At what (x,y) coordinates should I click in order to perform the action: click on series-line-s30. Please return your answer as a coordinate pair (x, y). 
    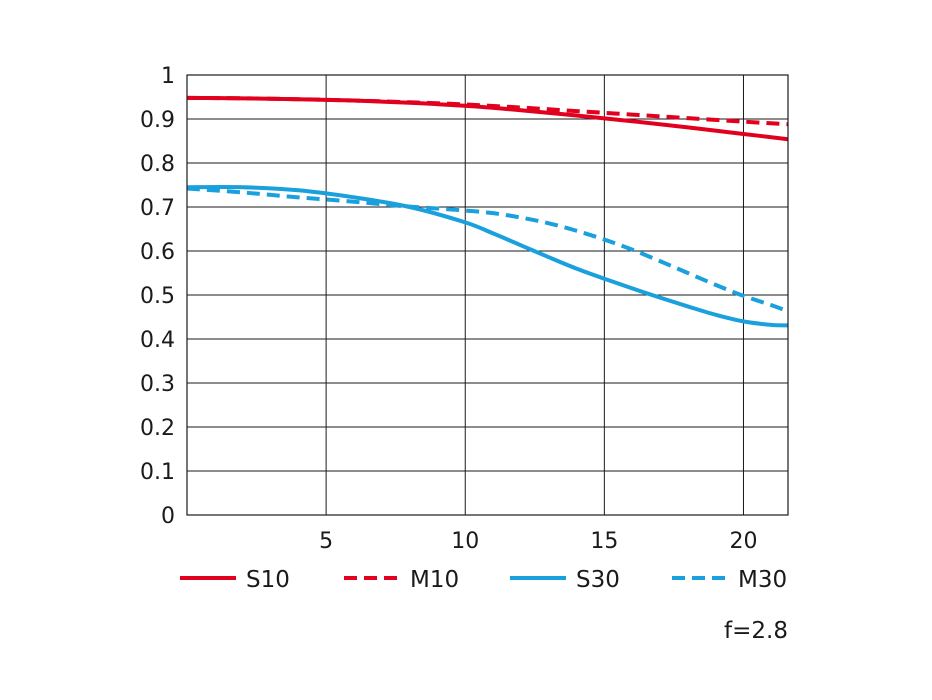
    Looking at the image, I should click on (487, 256).